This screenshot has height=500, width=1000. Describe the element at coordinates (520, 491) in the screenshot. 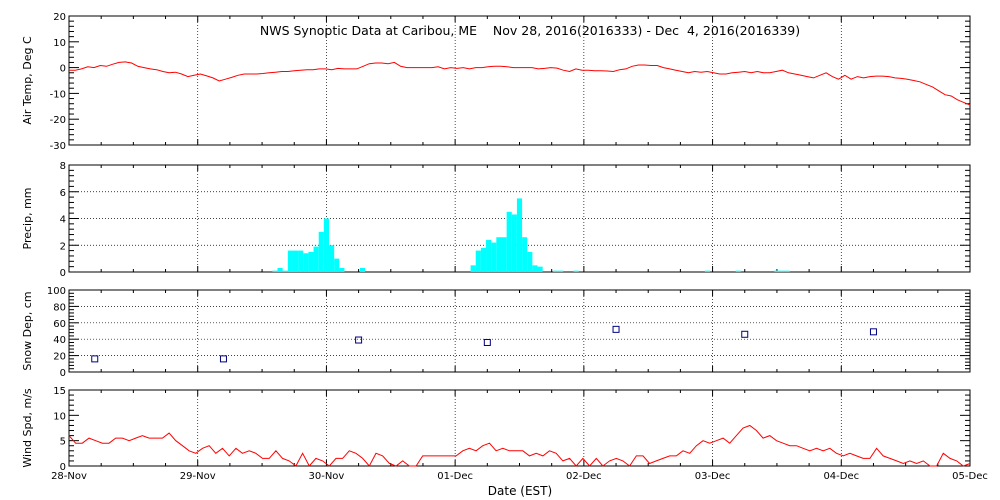

I see `x-axis-label: Date (EST)` at that location.